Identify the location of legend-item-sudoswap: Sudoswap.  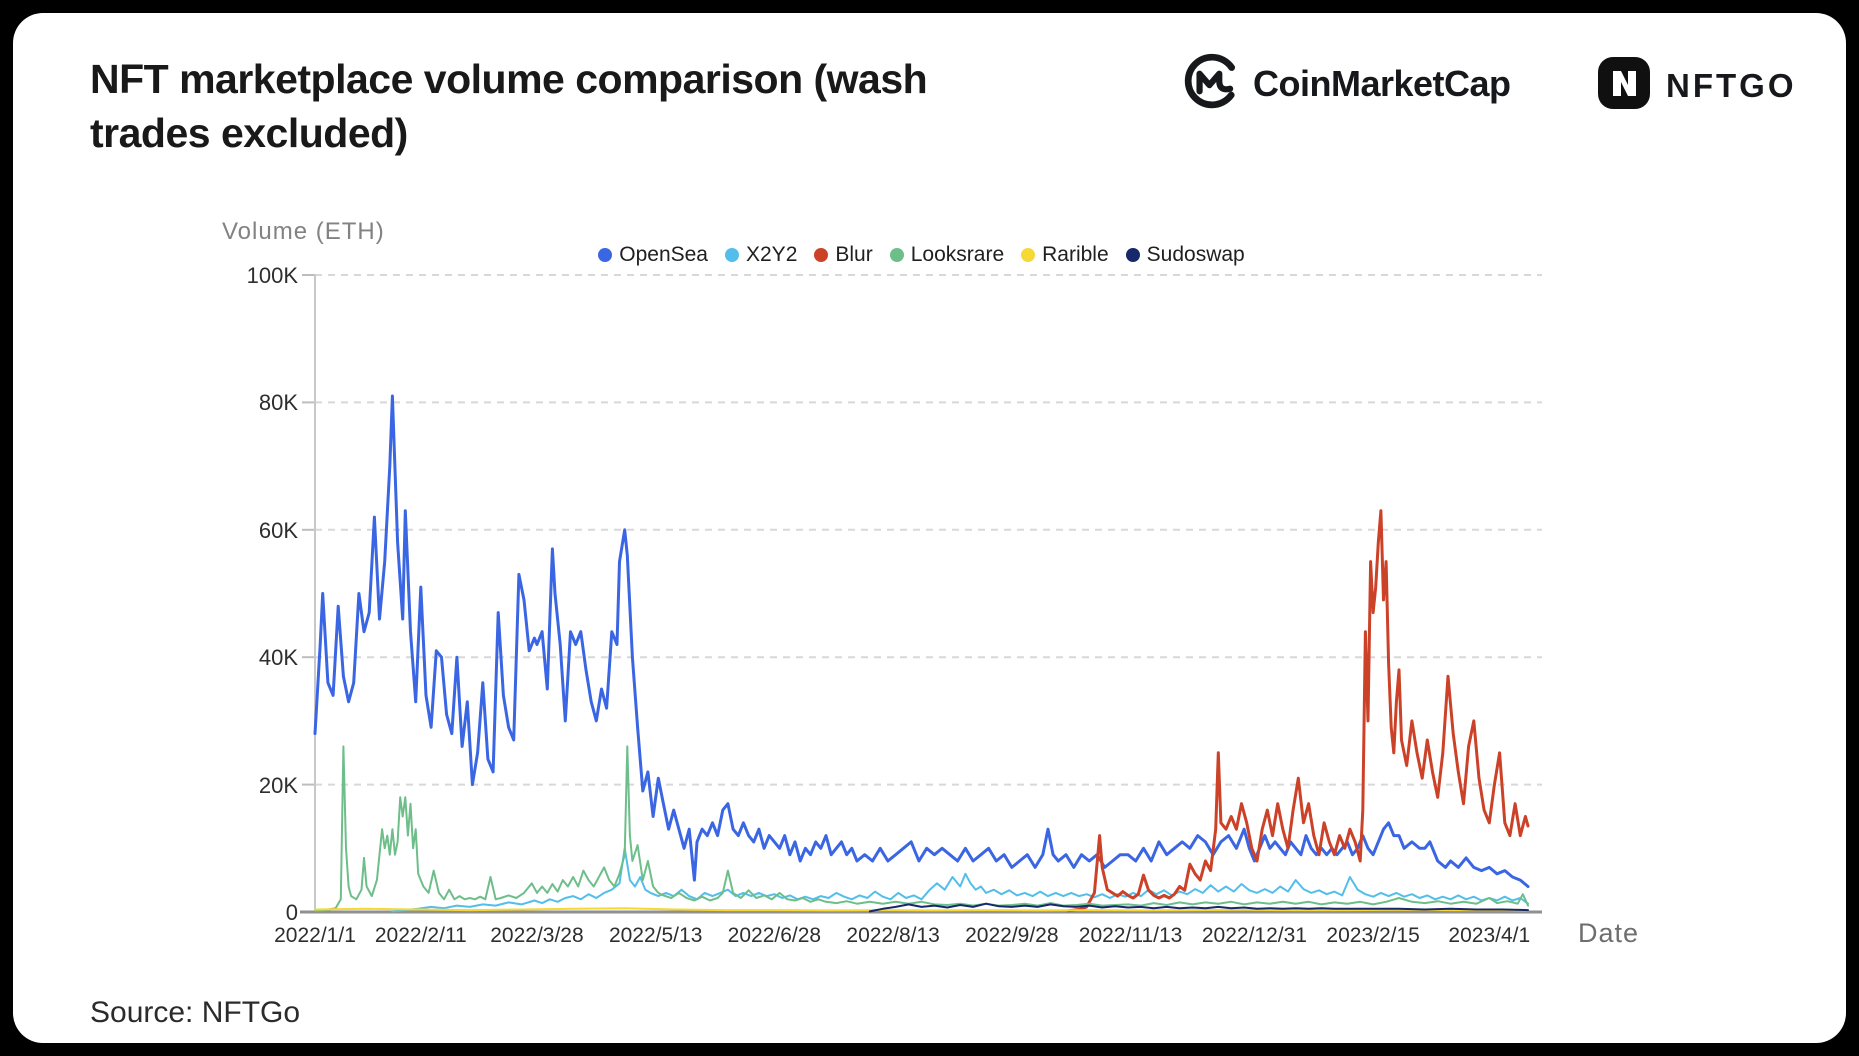
(1185, 255).